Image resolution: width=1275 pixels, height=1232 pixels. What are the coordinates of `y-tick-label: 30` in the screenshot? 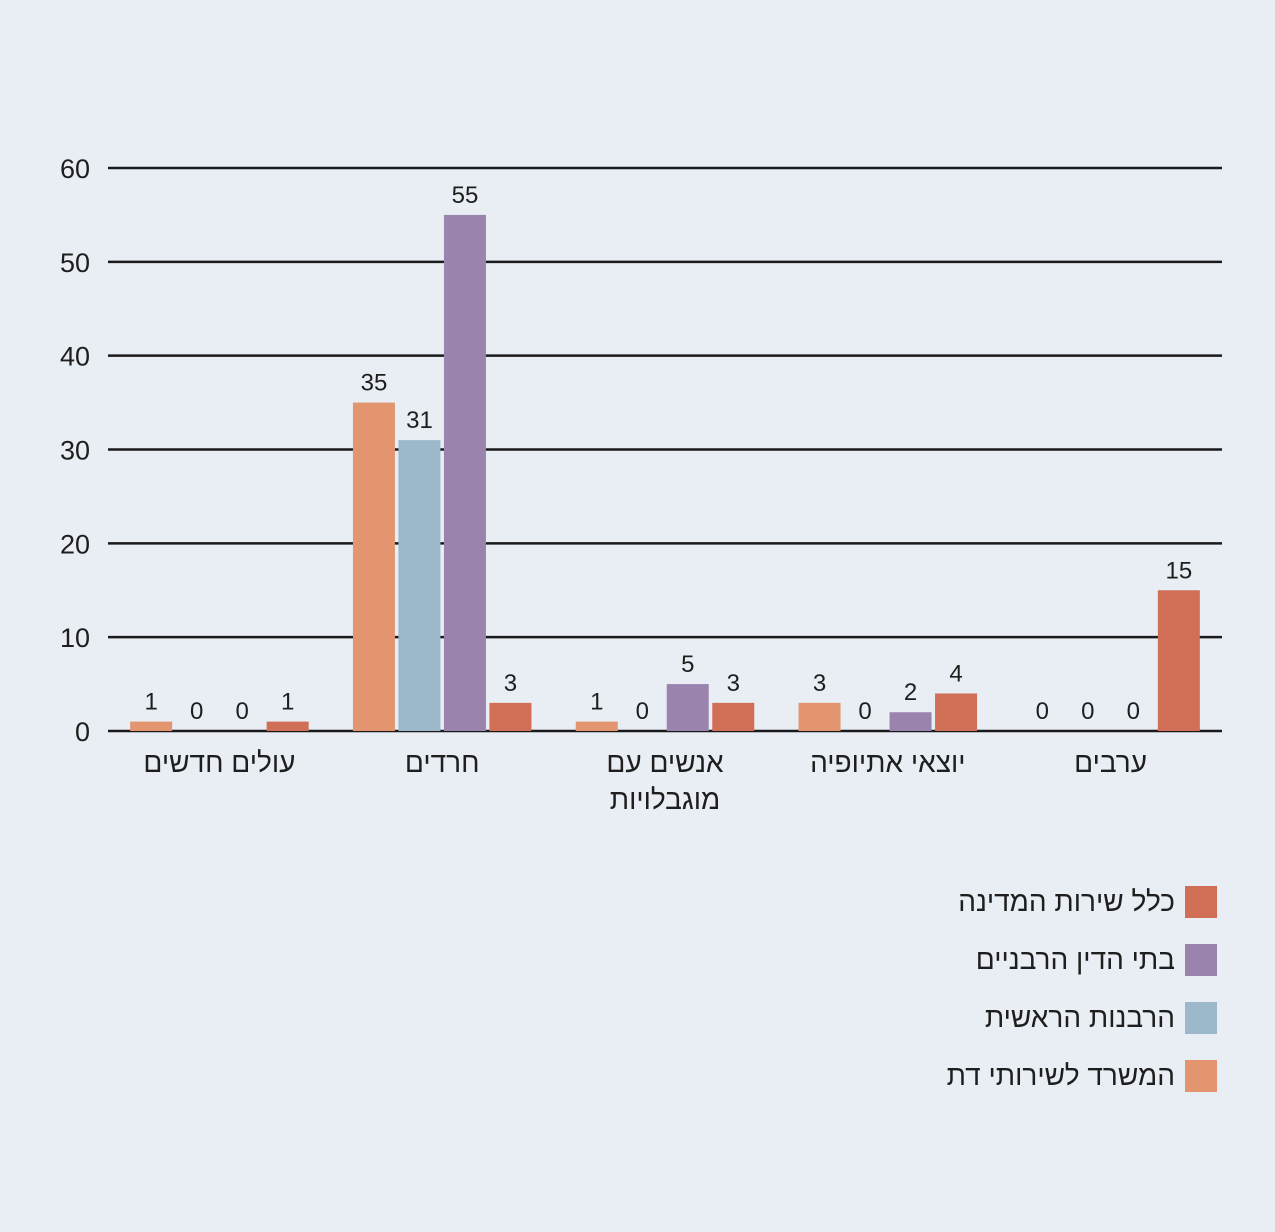 It's located at (75, 451).